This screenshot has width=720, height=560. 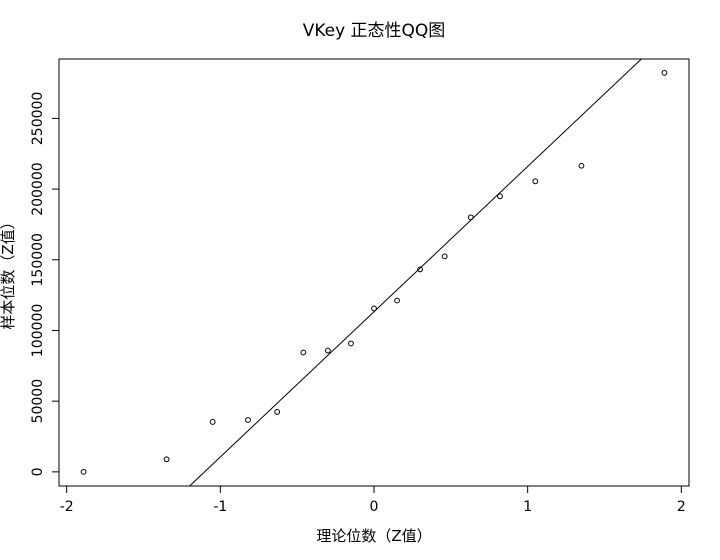 I want to click on x-axis-label: 理论位数（Z值）, so click(x=373, y=536).